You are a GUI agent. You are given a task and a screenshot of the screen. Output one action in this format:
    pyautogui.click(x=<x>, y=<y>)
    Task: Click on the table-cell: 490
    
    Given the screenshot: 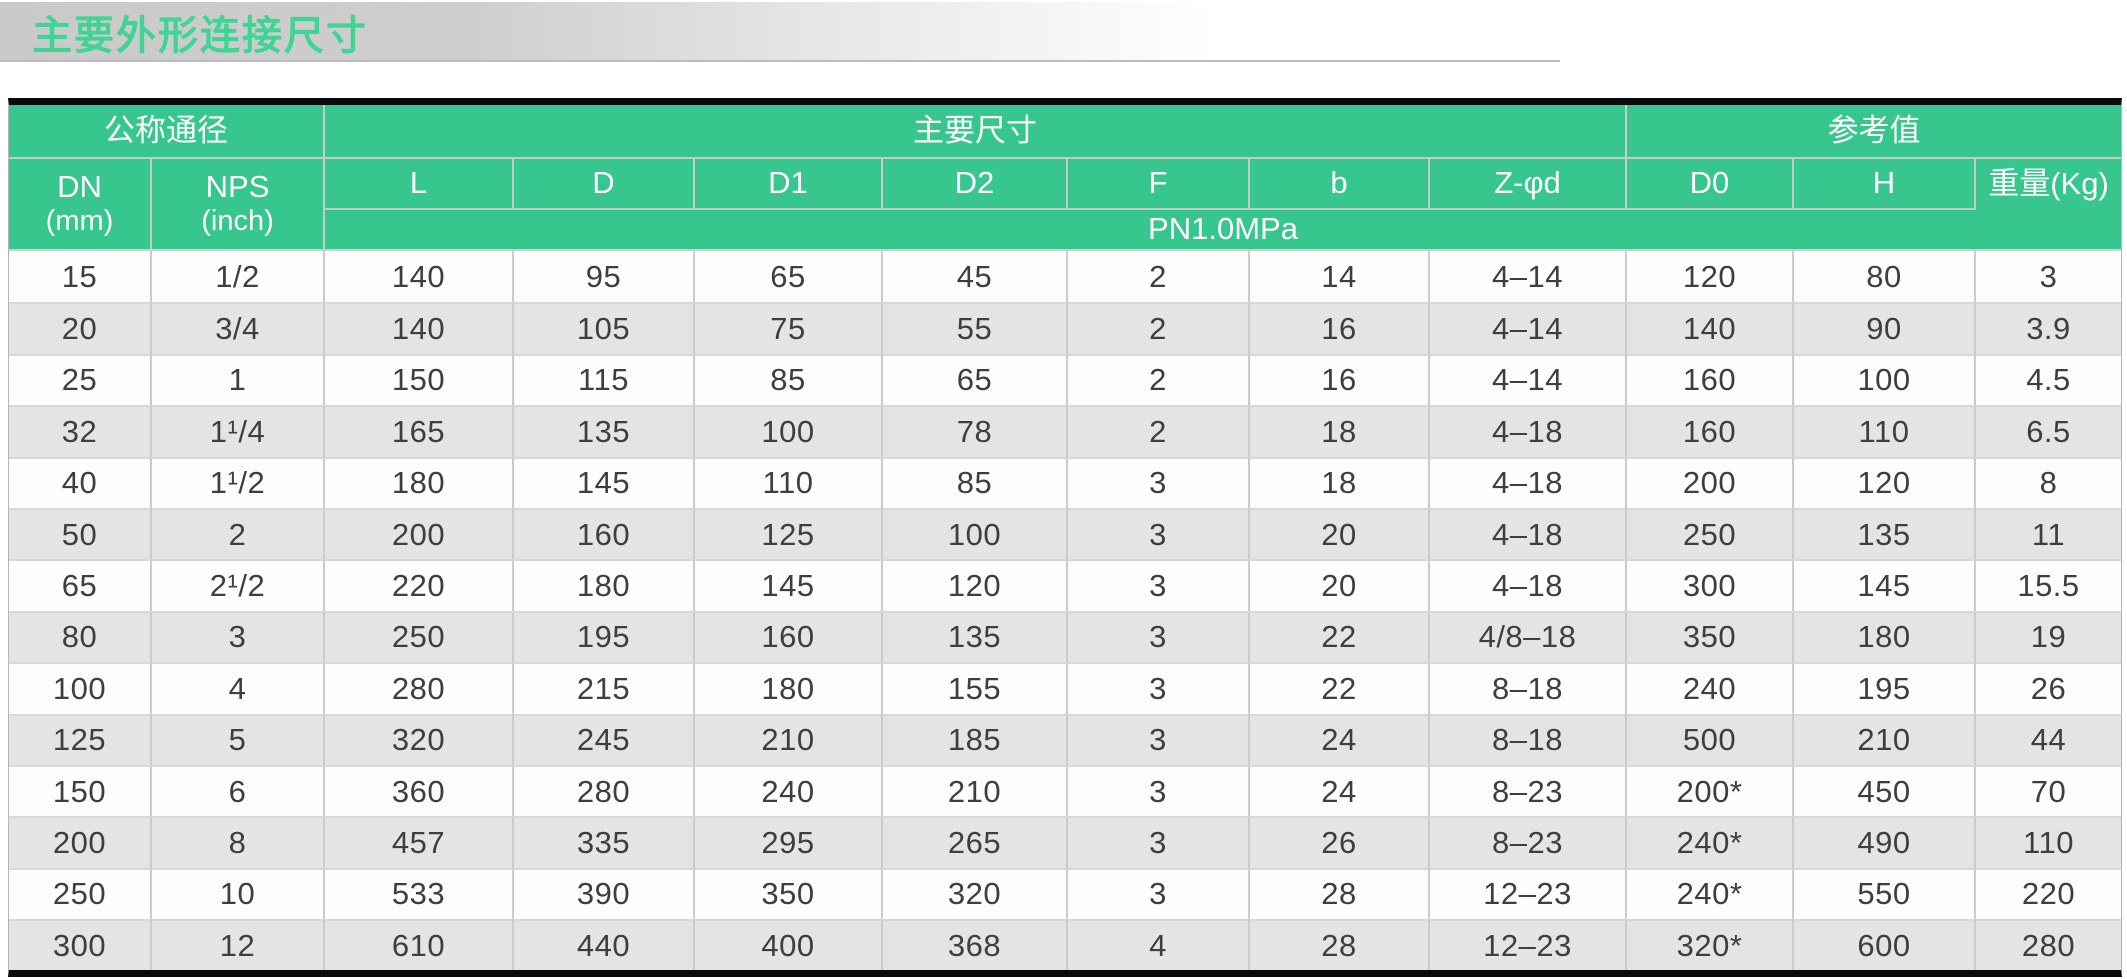 What is the action you would take?
    pyautogui.click(x=1885, y=842)
    